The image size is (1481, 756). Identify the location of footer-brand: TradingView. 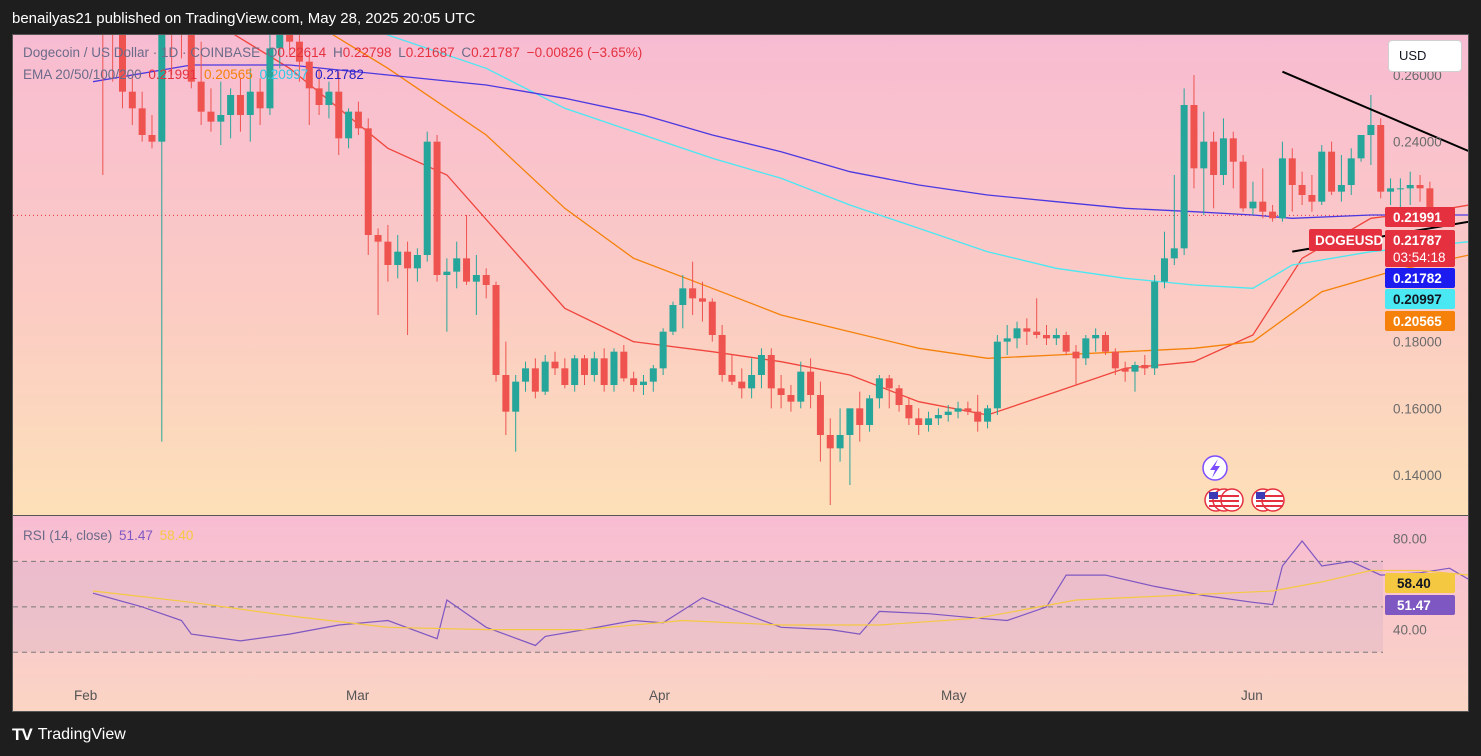
(81, 734).